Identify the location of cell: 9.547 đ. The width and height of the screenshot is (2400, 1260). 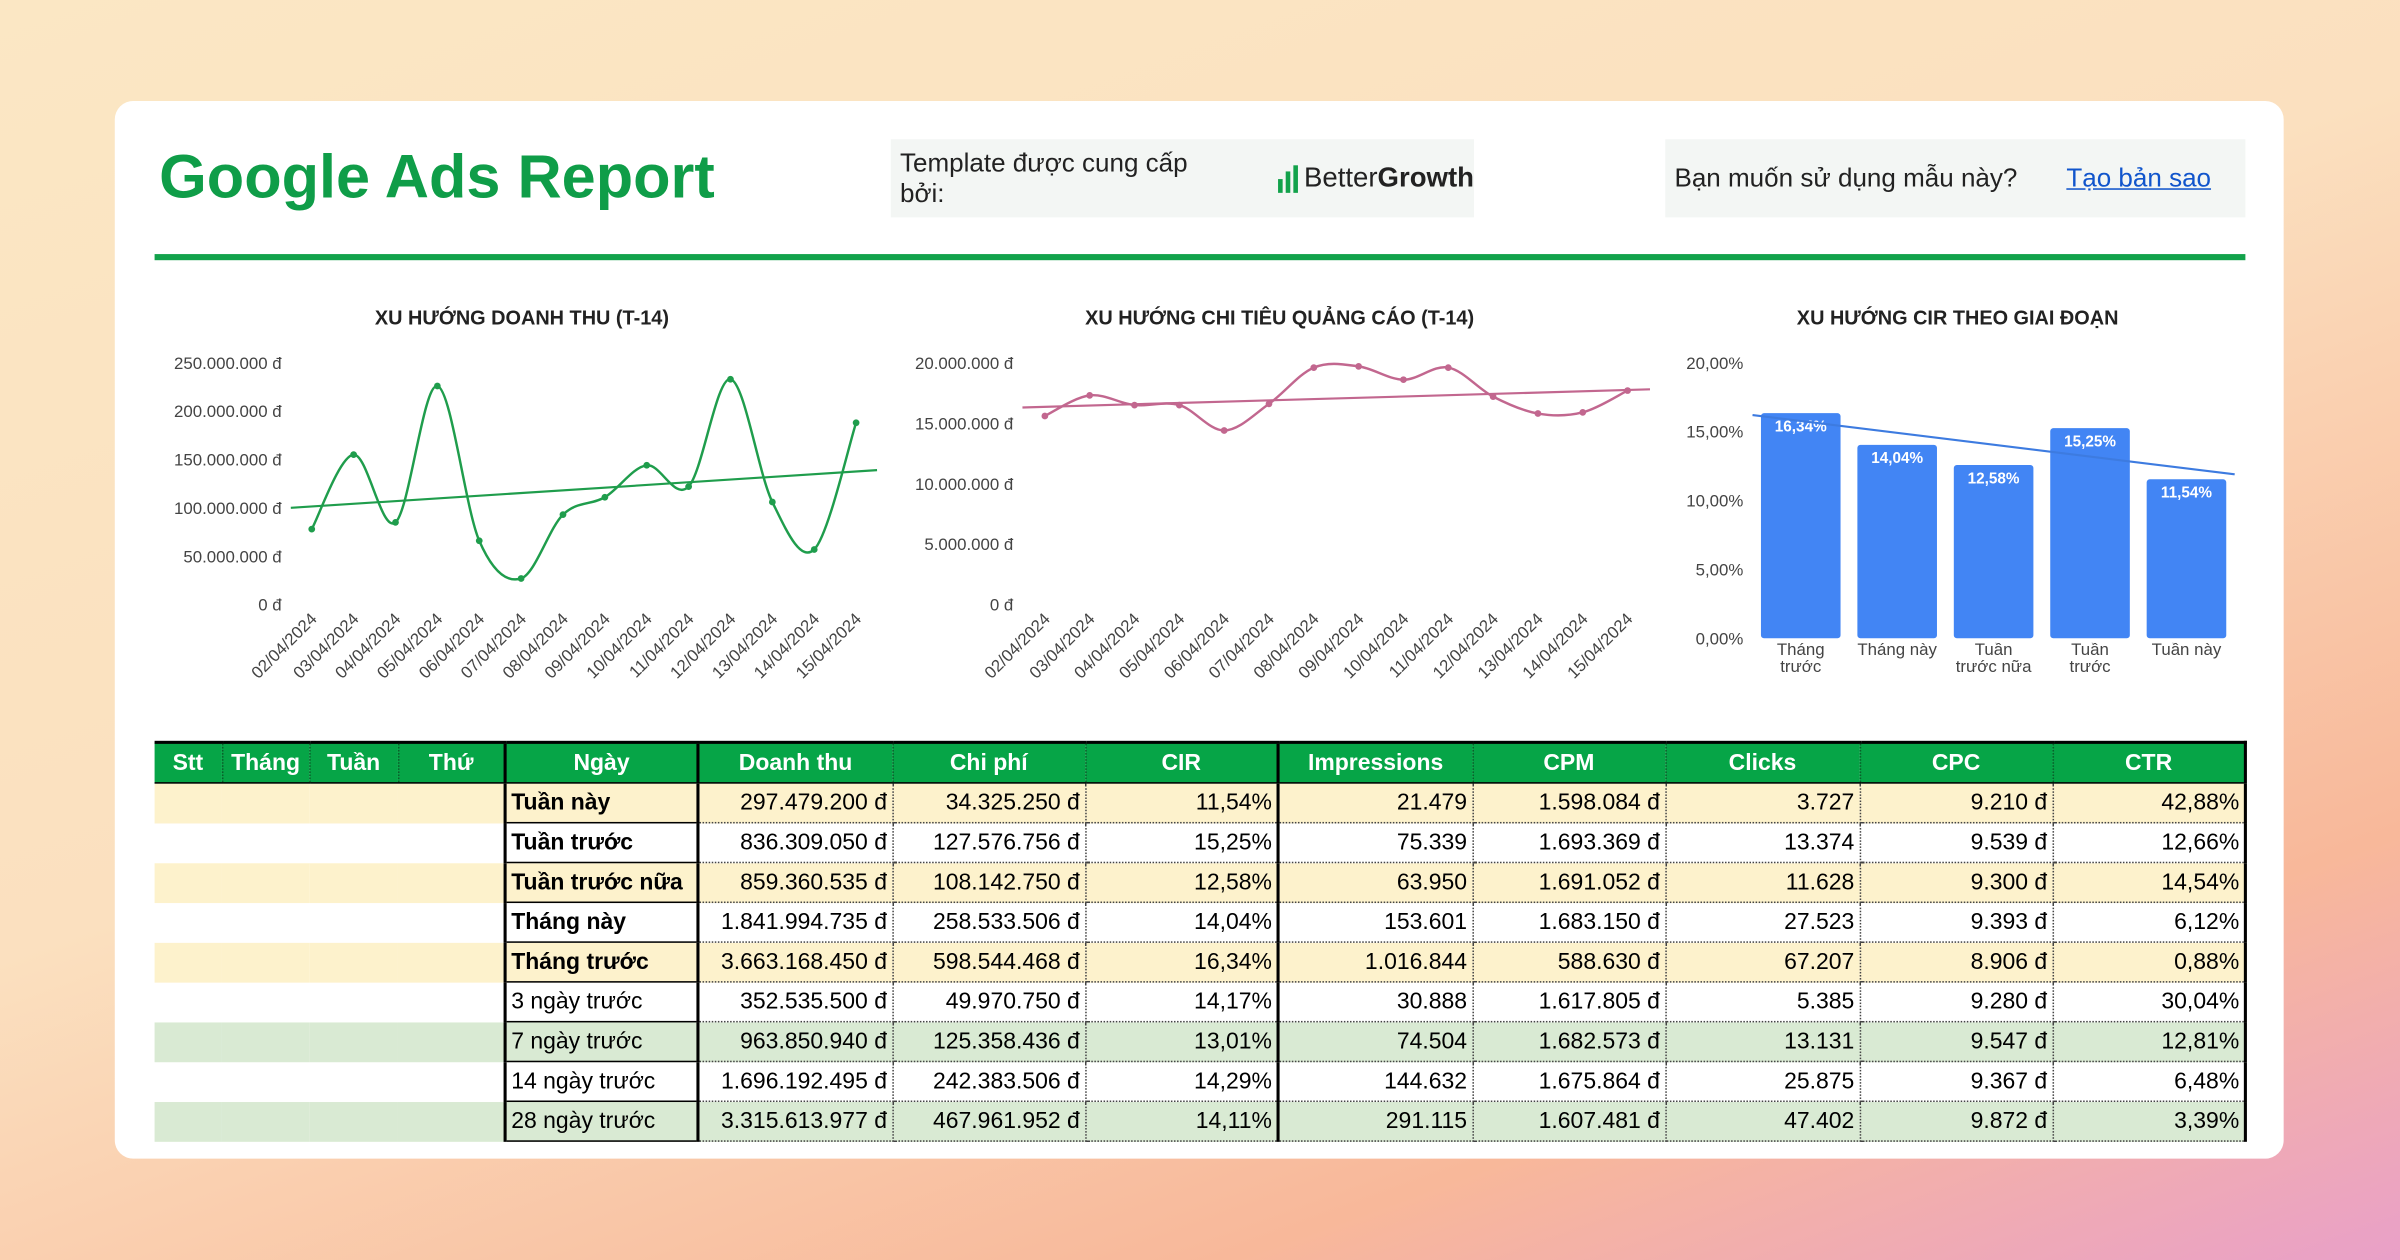
(1956, 1042).